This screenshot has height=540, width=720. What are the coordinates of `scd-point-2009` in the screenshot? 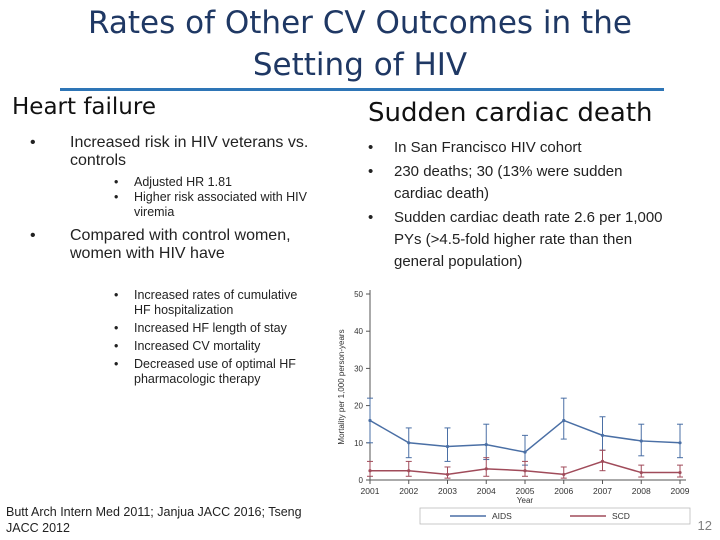 It's located at (680, 472).